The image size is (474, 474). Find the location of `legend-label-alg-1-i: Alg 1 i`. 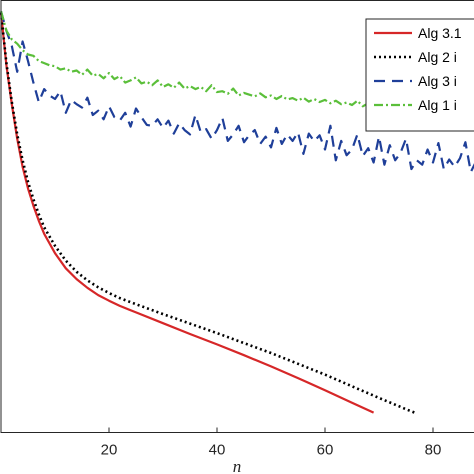

legend-label-alg-1-i: Alg 1 i is located at coordinates (437, 105).